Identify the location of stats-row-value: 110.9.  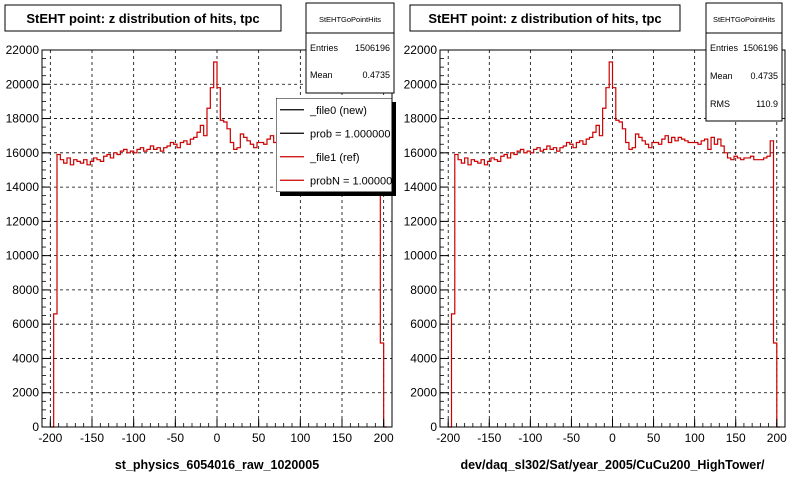
(767, 104).